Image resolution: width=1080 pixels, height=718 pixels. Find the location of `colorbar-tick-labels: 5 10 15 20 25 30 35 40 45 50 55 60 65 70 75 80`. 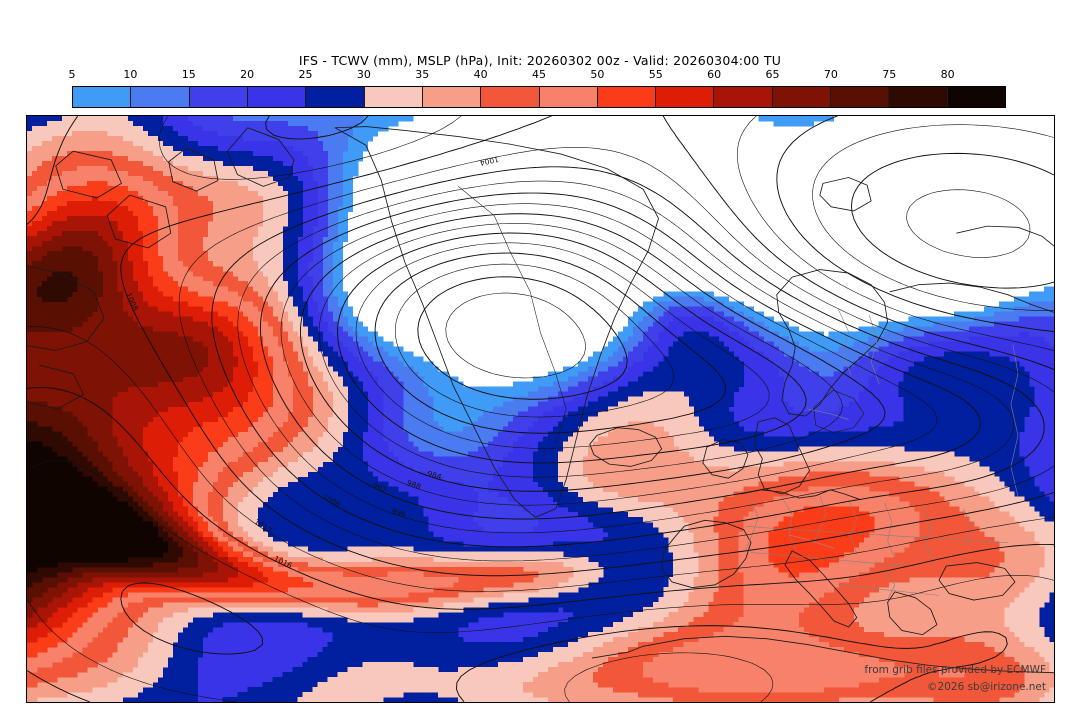

colorbar-tick-labels: 5 10 15 20 25 30 35 40 45 50 55 60 65 70 75 80 is located at coordinates (537, 76).